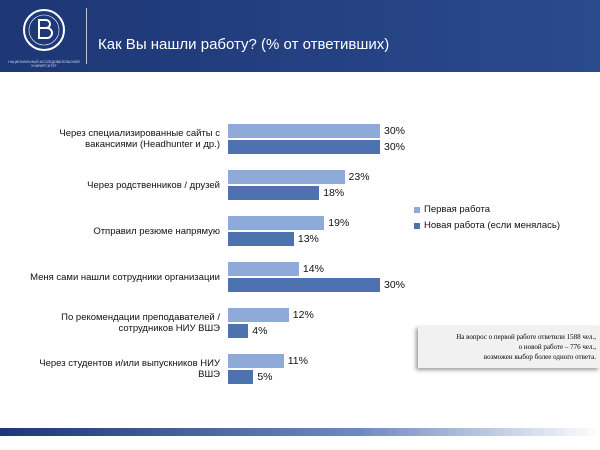 The width and height of the screenshot is (600, 450). I want to click on value-label: 4%, so click(260, 331).